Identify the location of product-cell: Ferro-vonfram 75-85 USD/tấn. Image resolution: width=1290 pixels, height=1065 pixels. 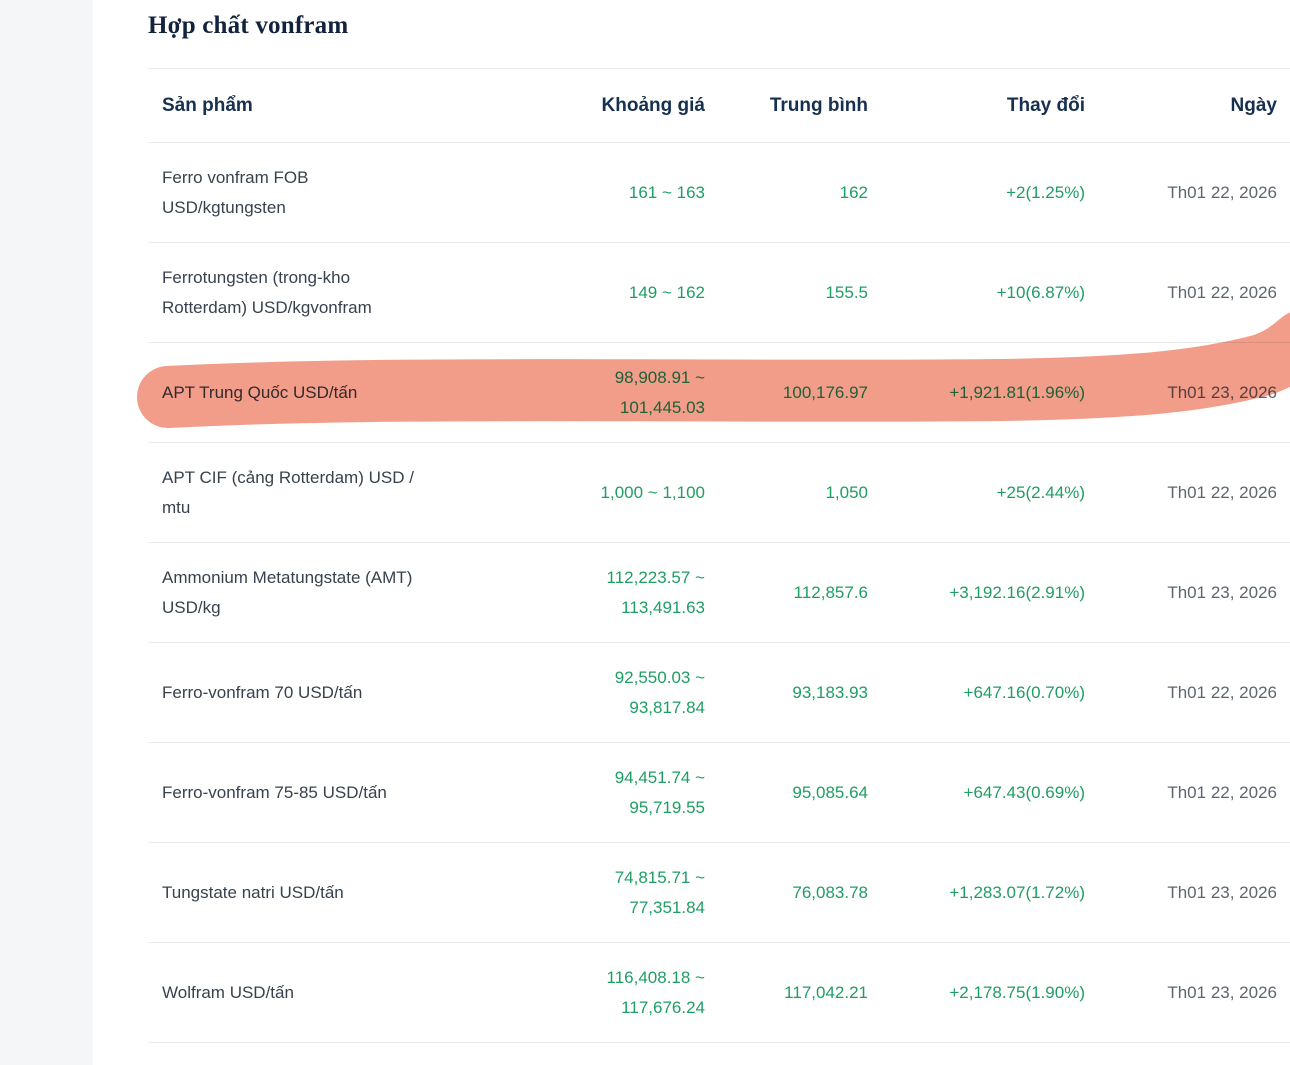
(313, 792).